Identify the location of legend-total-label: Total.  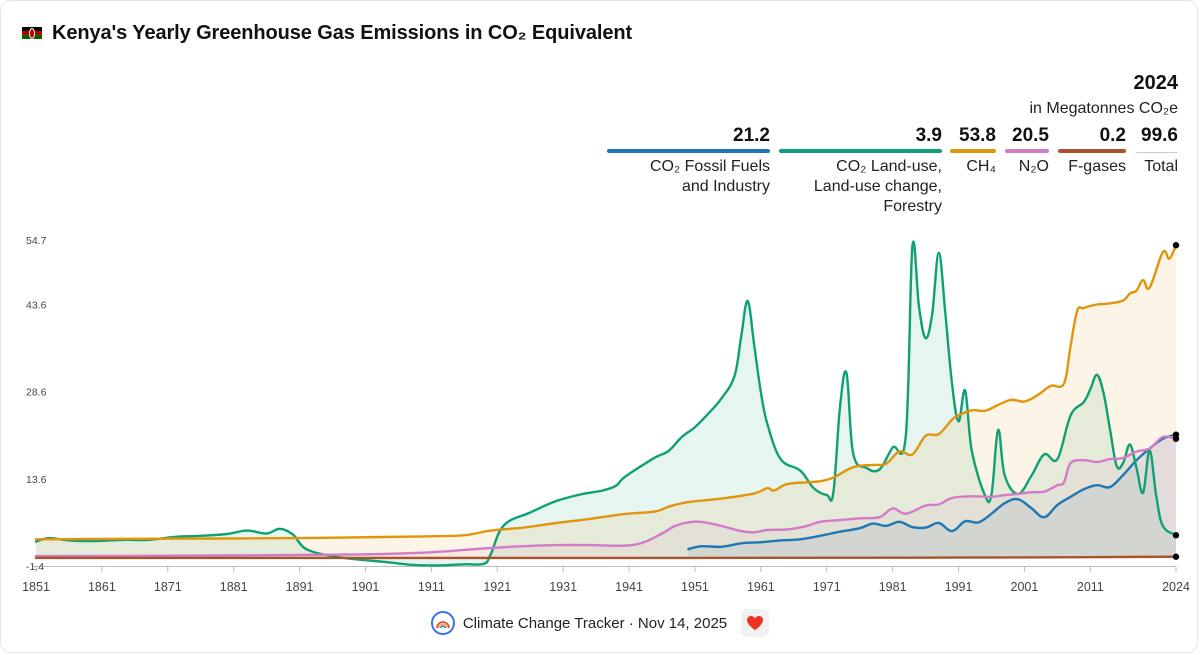
(1156, 167).